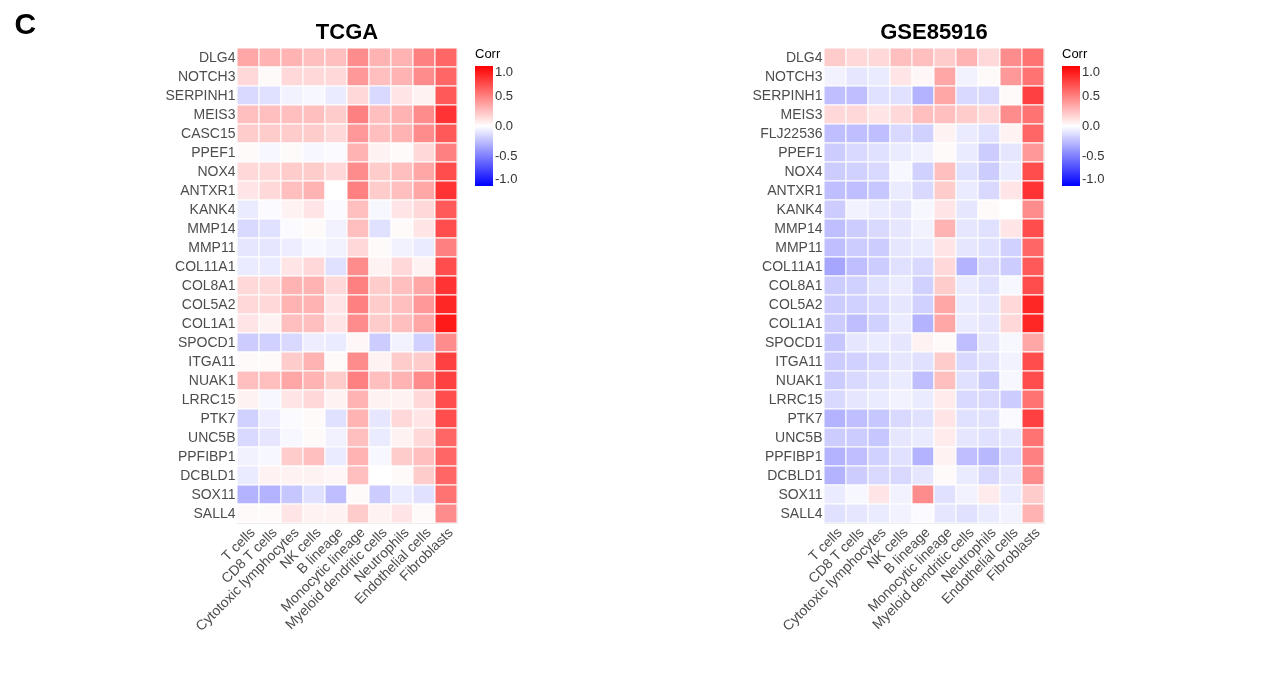 The image size is (1266, 675). I want to click on text: C, so click(25, 23).